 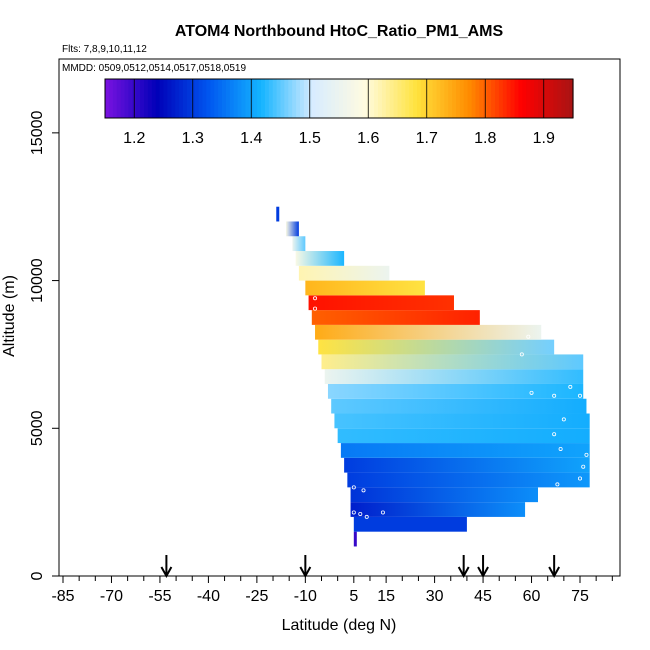 I want to click on y-axis: 0 5000 10000 15000, so click(x=44, y=345).